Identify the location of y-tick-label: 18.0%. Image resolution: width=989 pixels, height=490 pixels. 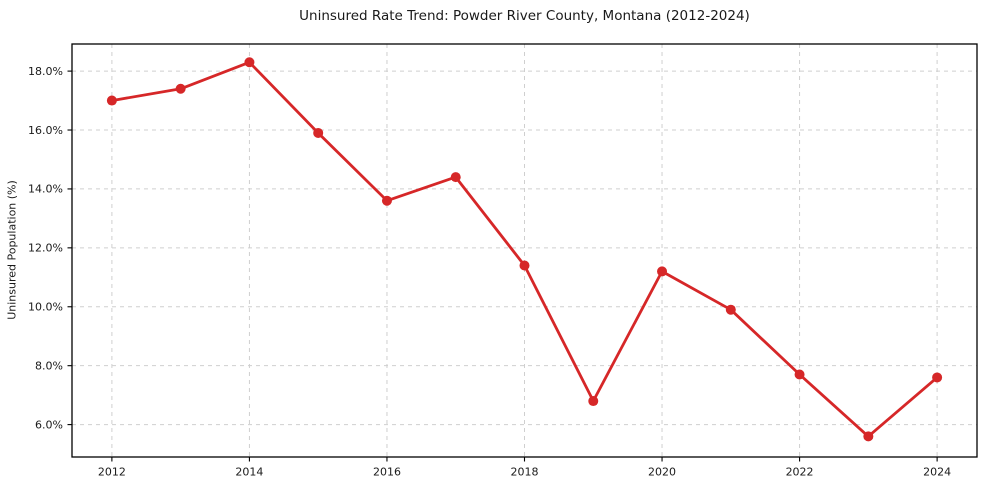
(45, 71).